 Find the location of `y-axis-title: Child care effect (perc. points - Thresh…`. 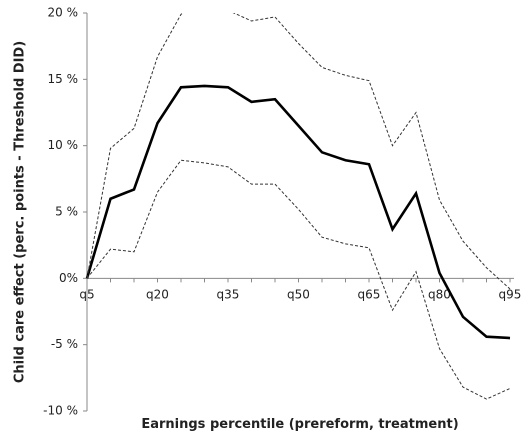

y-axis-title: Child care effect (perc. points - Thresh… is located at coordinates (20, 212).